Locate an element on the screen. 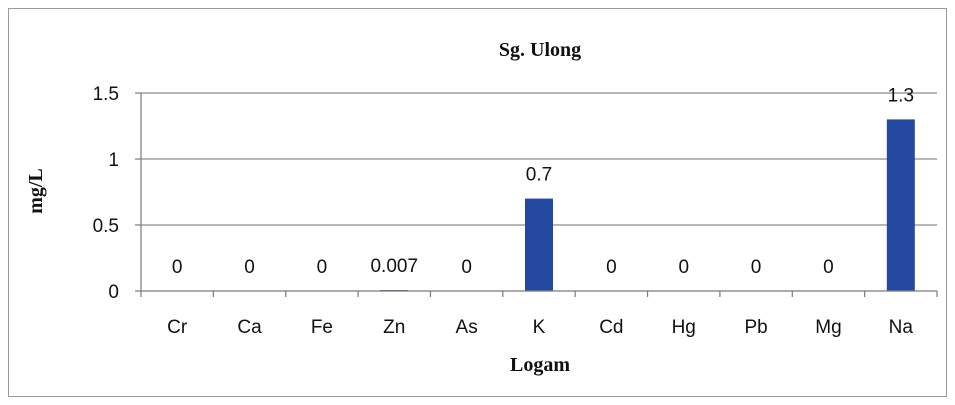 This screenshot has height=405, width=955. y-tick-label: 0 is located at coordinates (113, 292).